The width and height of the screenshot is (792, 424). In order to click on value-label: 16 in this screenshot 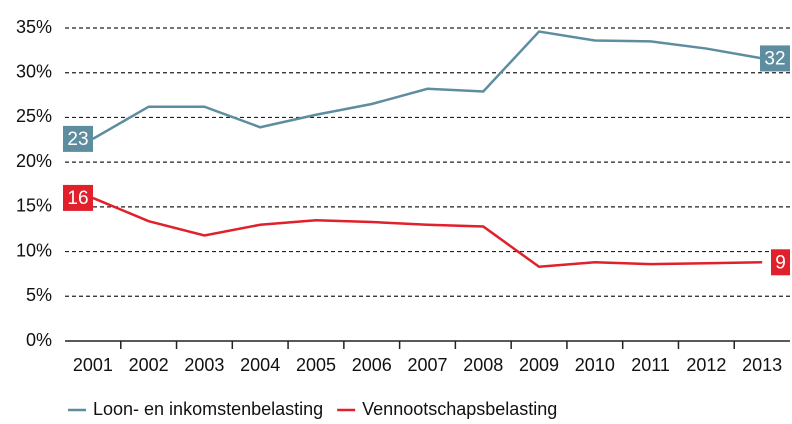, I will do `click(77, 198)`.